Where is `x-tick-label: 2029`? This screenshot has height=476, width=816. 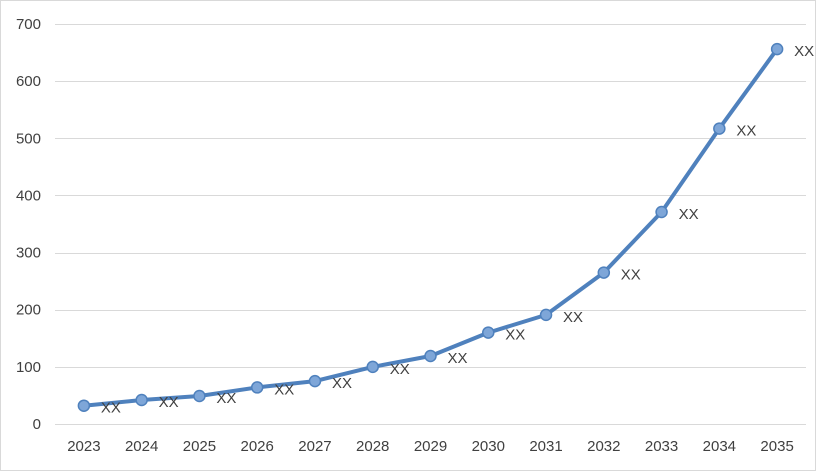 x-tick-label: 2029 is located at coordinates (430, 446).